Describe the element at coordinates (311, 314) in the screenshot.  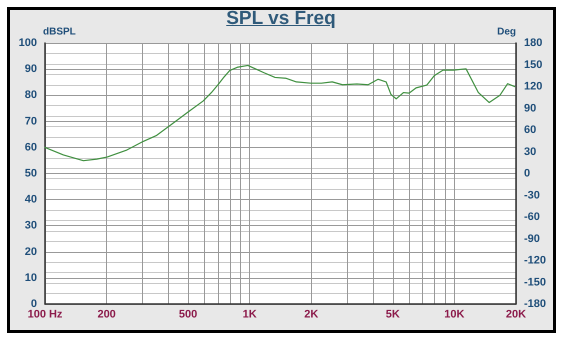
I see `x-tick-label: 2K` at that location.